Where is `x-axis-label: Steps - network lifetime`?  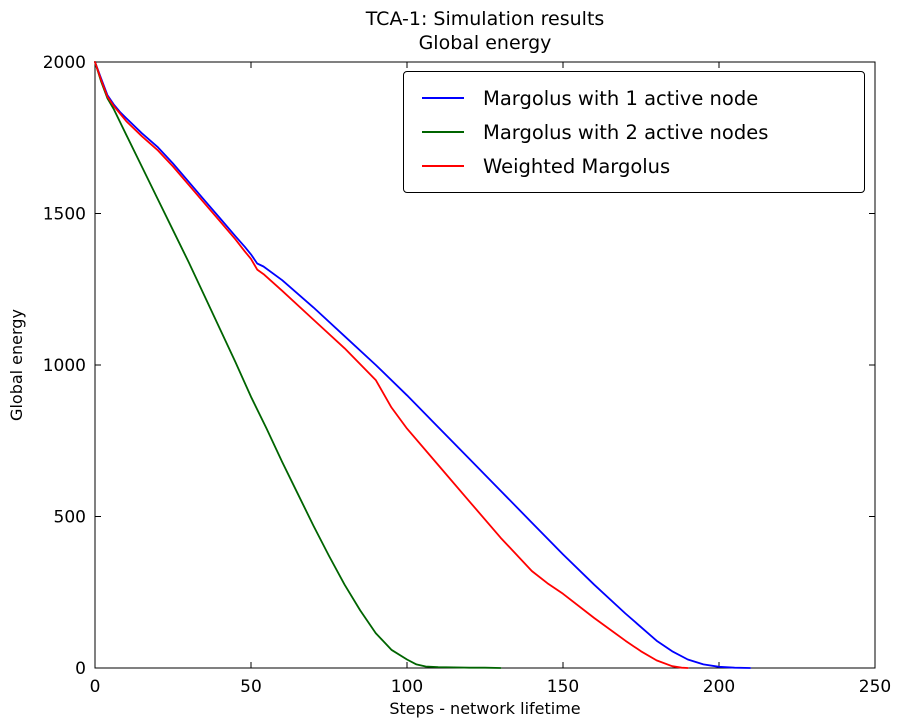
x-axis-label: Steps - network lifetime is located at coordinates (484, 708).